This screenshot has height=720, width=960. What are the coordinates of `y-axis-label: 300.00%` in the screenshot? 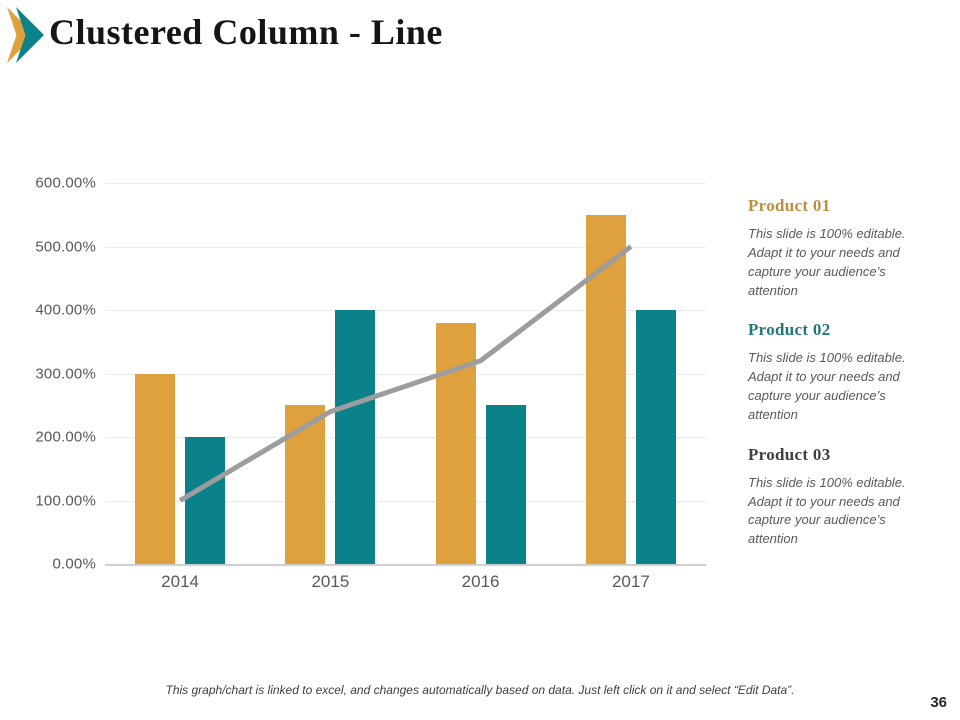 It's located at (65, 373).